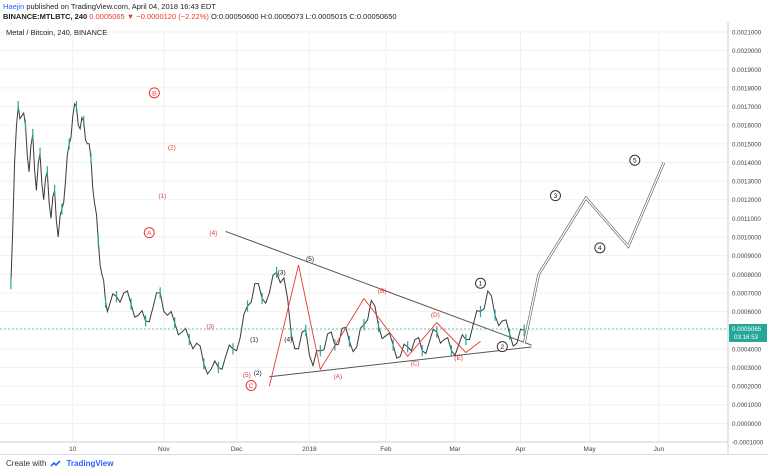  Describe the element at coordinates (310, 259) in the screenshot. I see `wave-label-black: (5)` at that location.